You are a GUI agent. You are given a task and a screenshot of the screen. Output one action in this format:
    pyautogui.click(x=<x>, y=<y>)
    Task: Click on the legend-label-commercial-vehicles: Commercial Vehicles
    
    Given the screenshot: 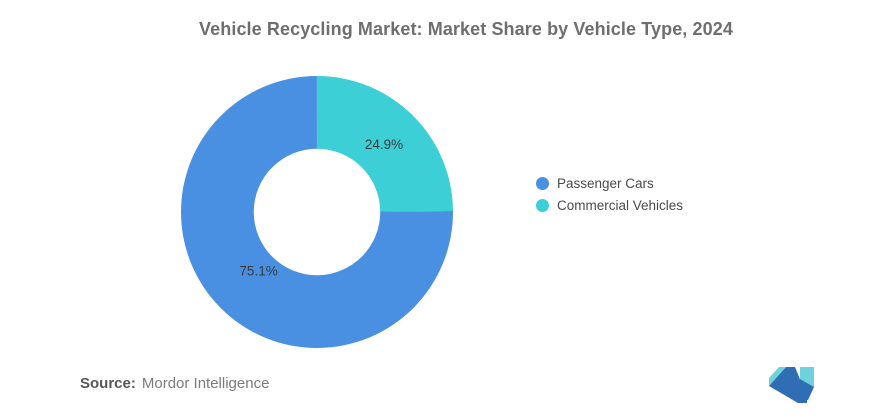 What is the action you would take?
    pyautogui.click(x=620, y=205)
    